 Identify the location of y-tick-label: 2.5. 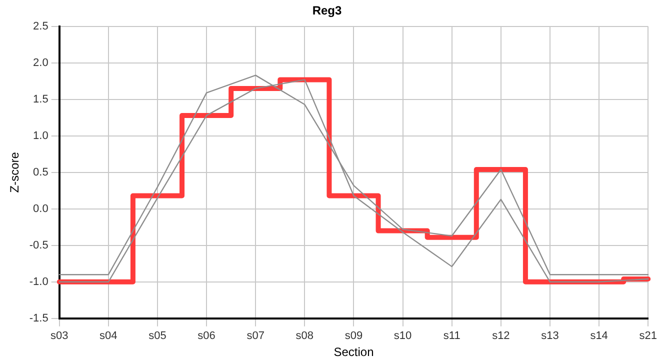
(40, 26).